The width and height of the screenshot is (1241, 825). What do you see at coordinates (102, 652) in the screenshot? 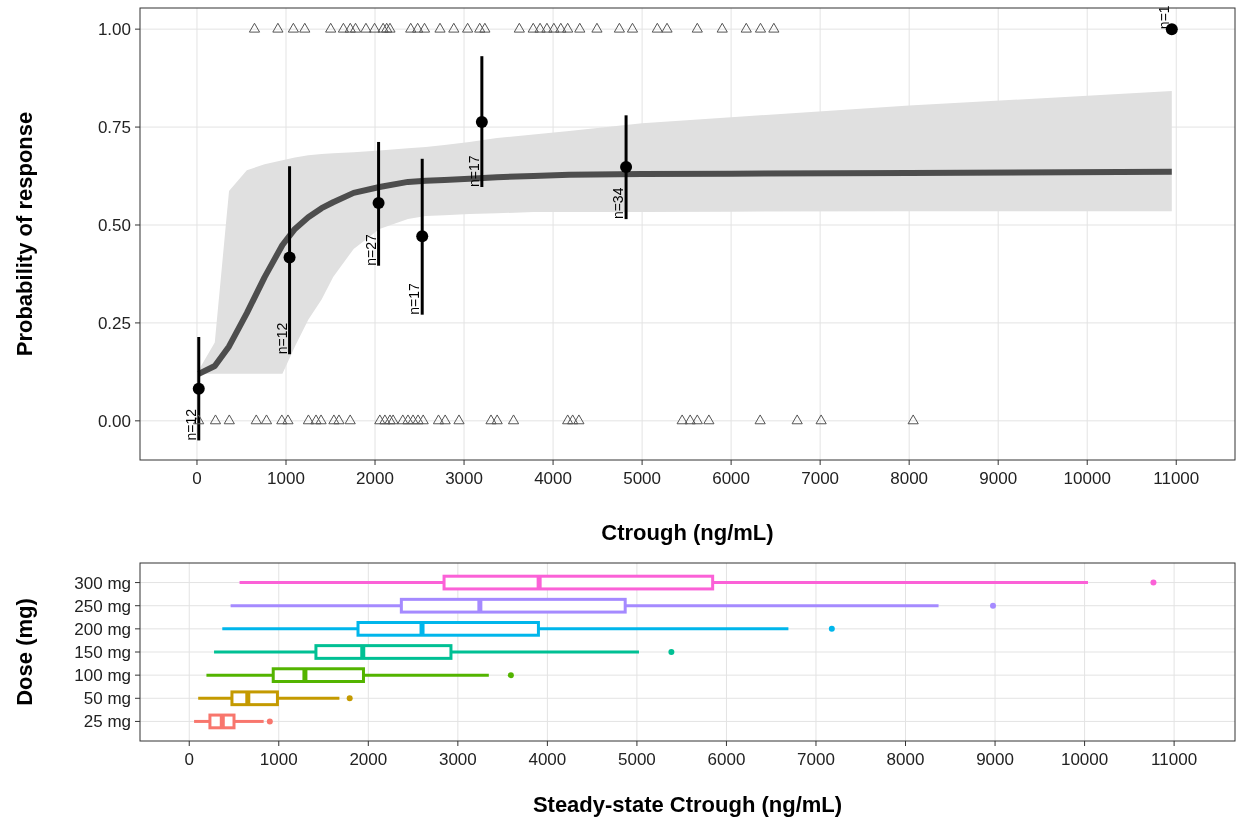
I see `y-tick-label: 150 mg` at bounding box center [102, 652].